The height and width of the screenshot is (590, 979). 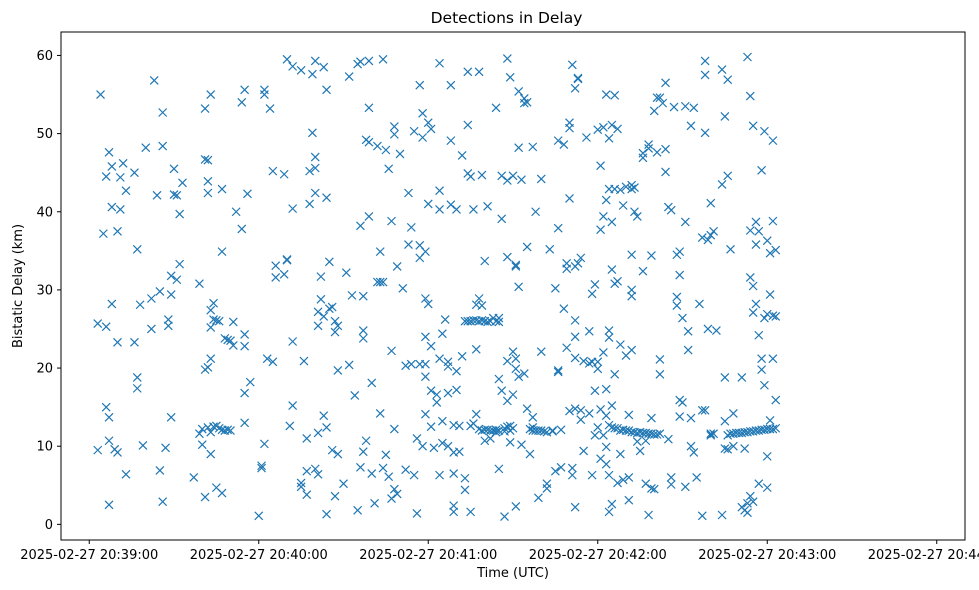 I want to click on x-tick-label: 2025-02-27 20:39:00, so click(x=89, y=555).